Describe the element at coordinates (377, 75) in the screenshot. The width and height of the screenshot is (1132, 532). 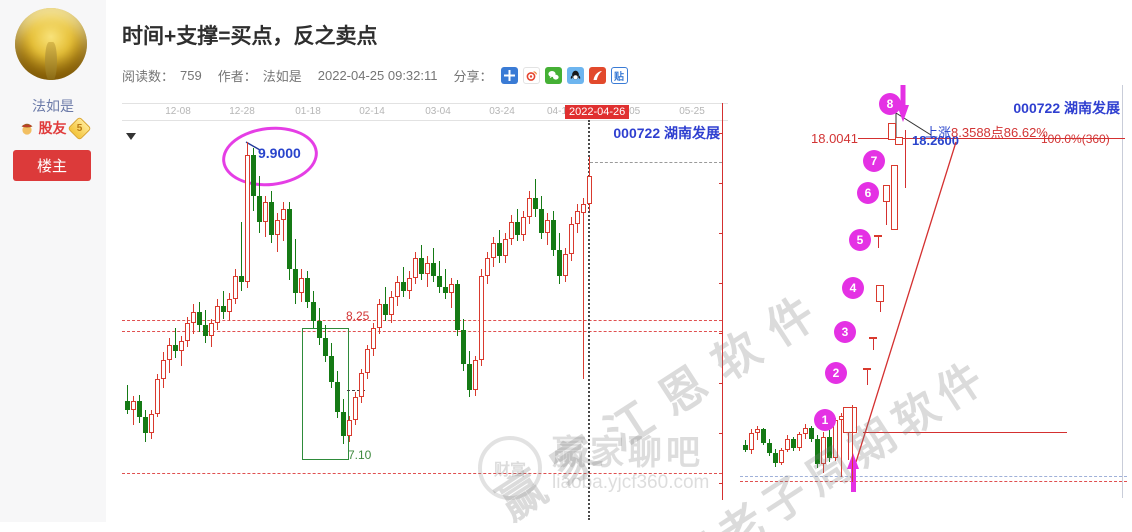
I see `post-datetime: 2022-04-25 09:32:11` at that location.